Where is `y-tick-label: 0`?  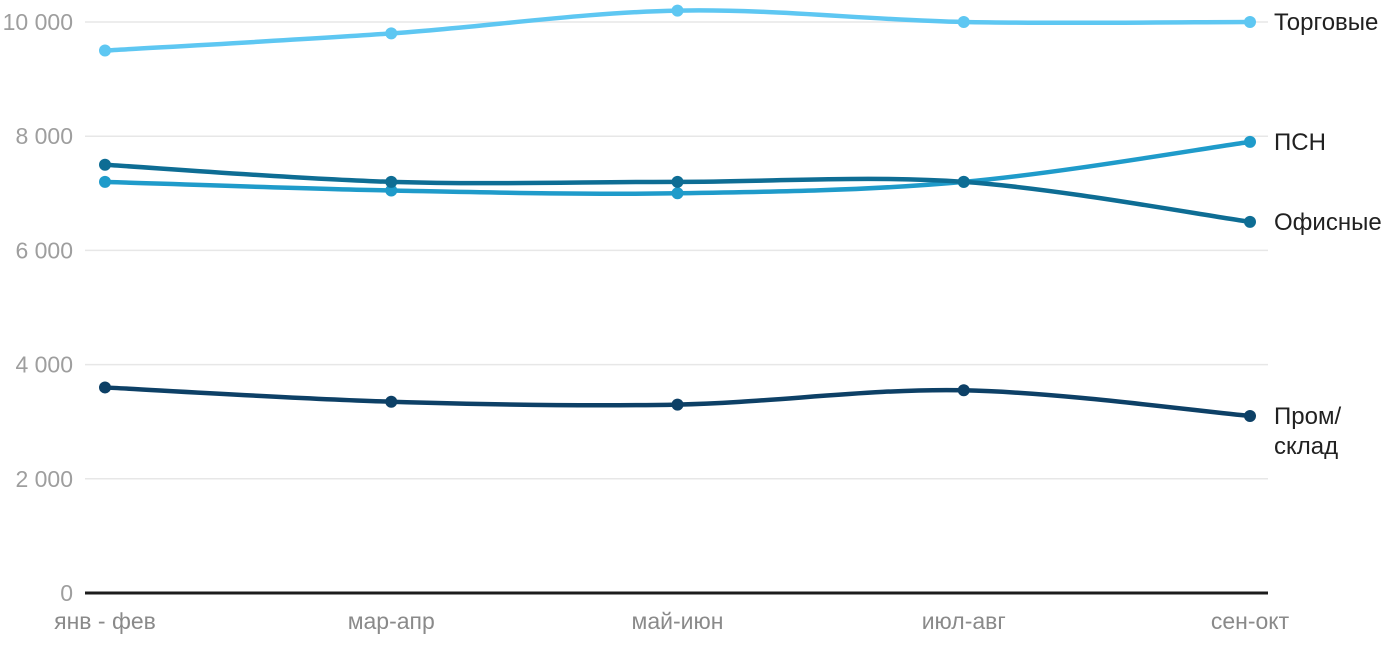 y-tick-label: 0 is located at coordinates (66, 593).